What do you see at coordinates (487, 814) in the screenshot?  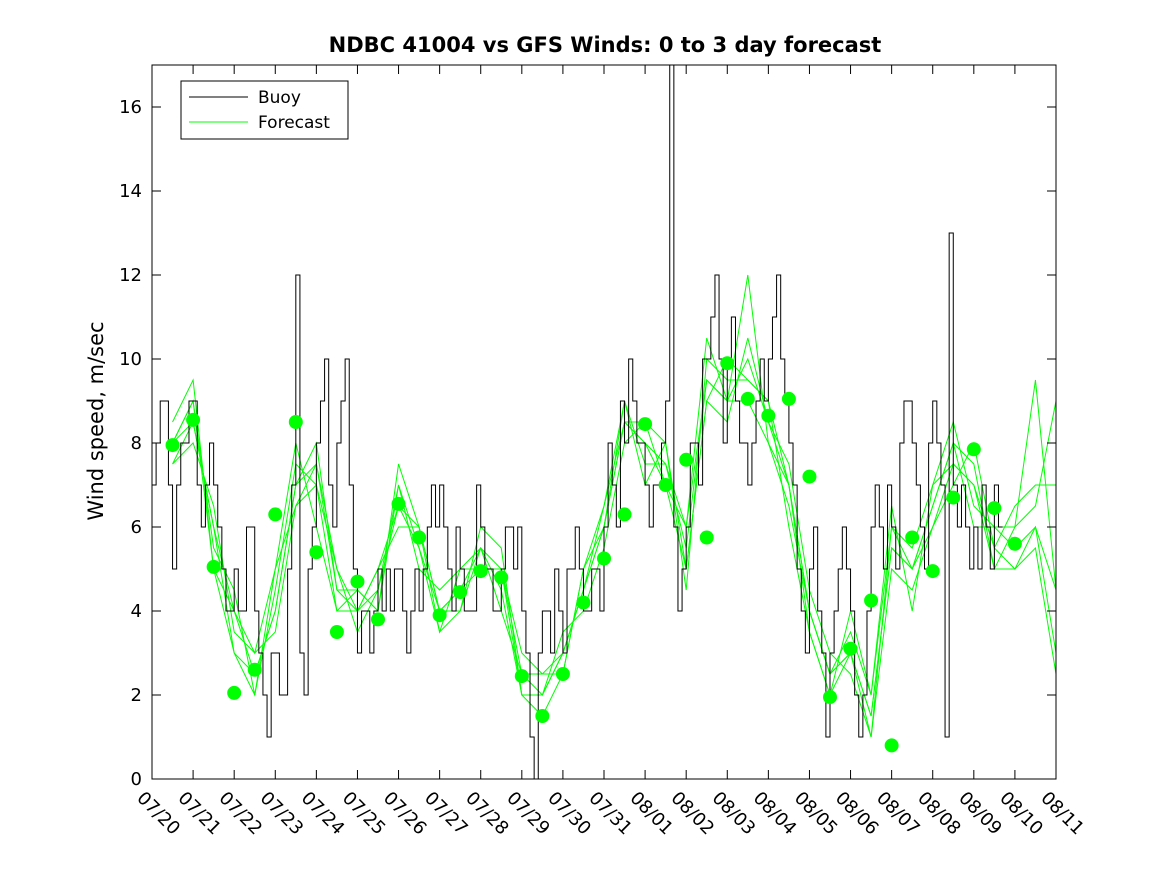 I see `x-tick-label: 07/28` at bounding box center [487, 814].